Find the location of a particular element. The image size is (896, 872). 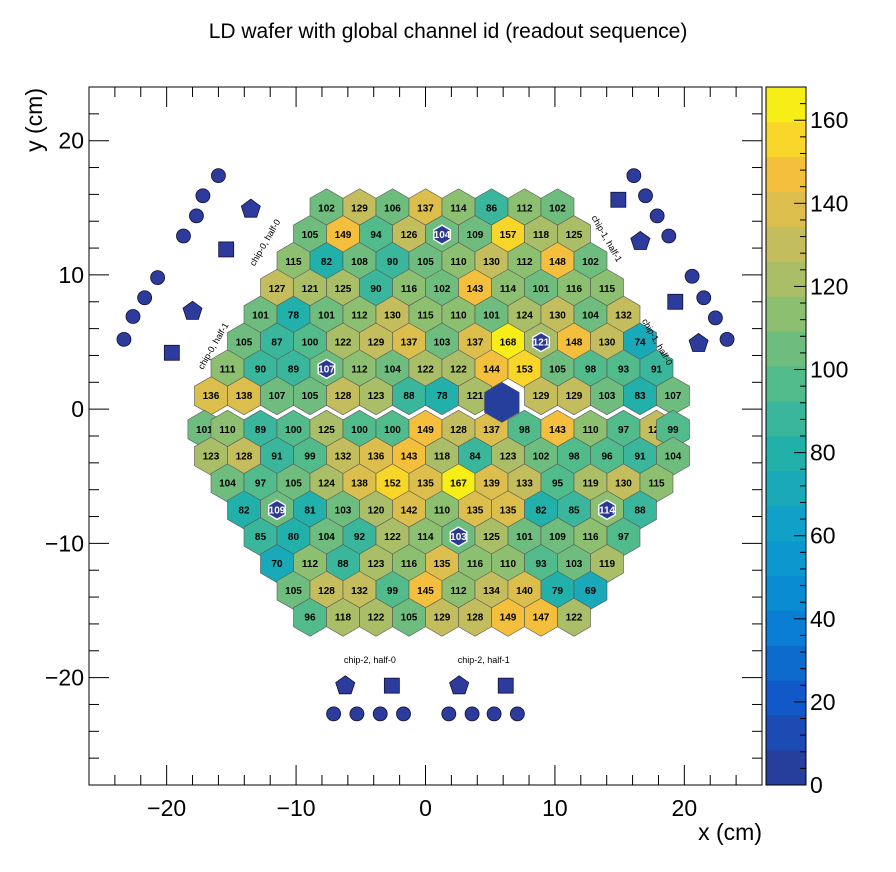

y-tick-label: −10 is located at coordinates (64, 543).